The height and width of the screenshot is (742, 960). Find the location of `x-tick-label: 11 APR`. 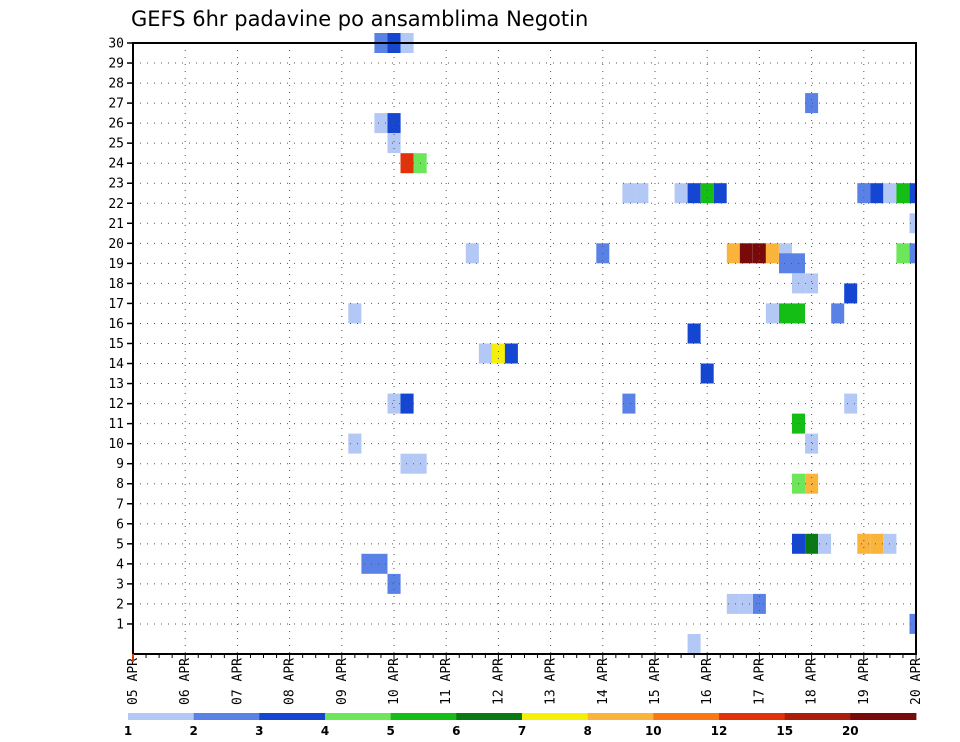

x-tick-label: 11 APR is located at coordinates (446, 681).